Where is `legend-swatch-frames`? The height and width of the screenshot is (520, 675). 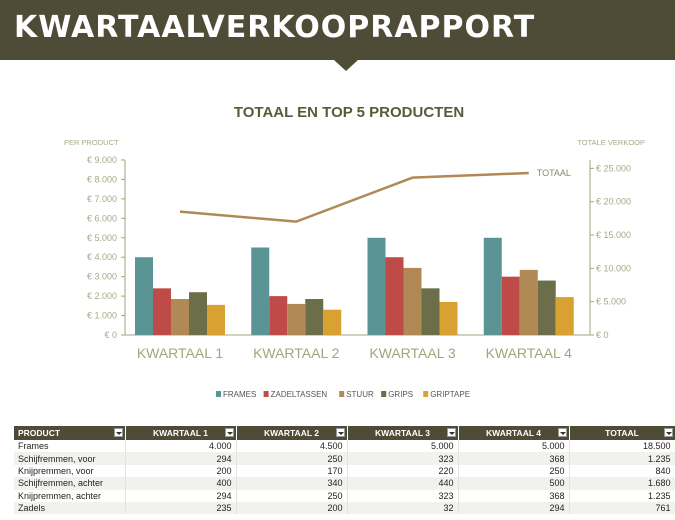 legend-swatch-frames is located at coordinates (218, 394).